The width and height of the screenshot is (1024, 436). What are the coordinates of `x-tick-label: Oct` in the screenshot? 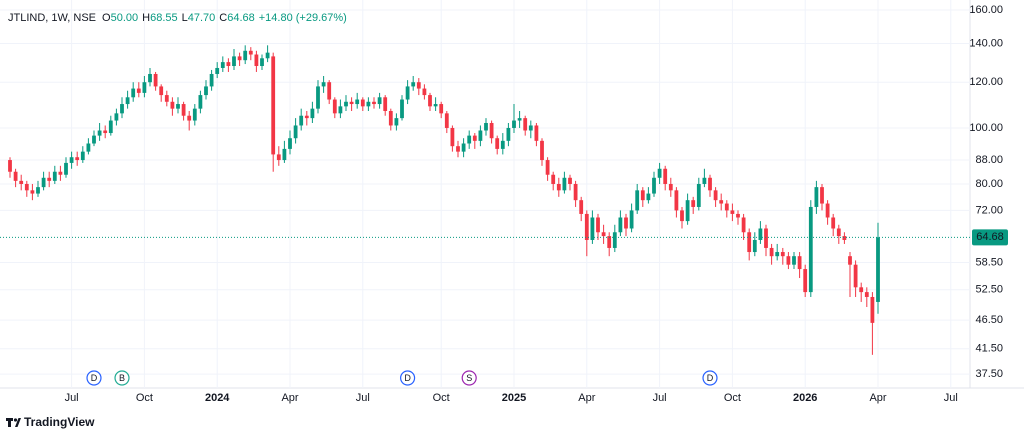 It's located at (732, 398).